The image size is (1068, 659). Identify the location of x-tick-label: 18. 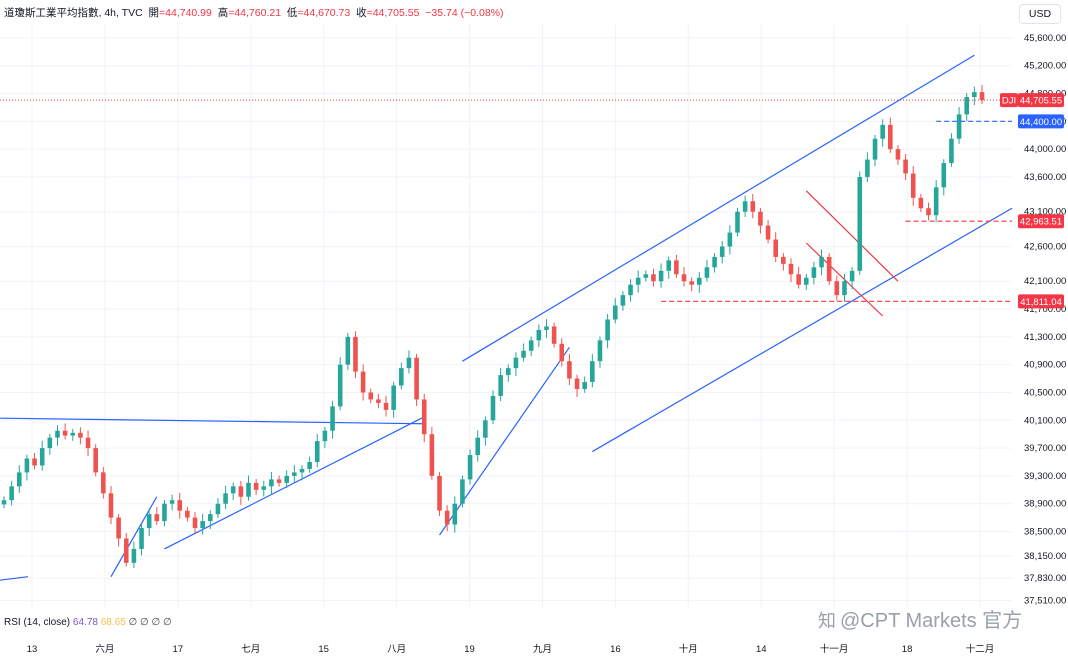
(907, 649).